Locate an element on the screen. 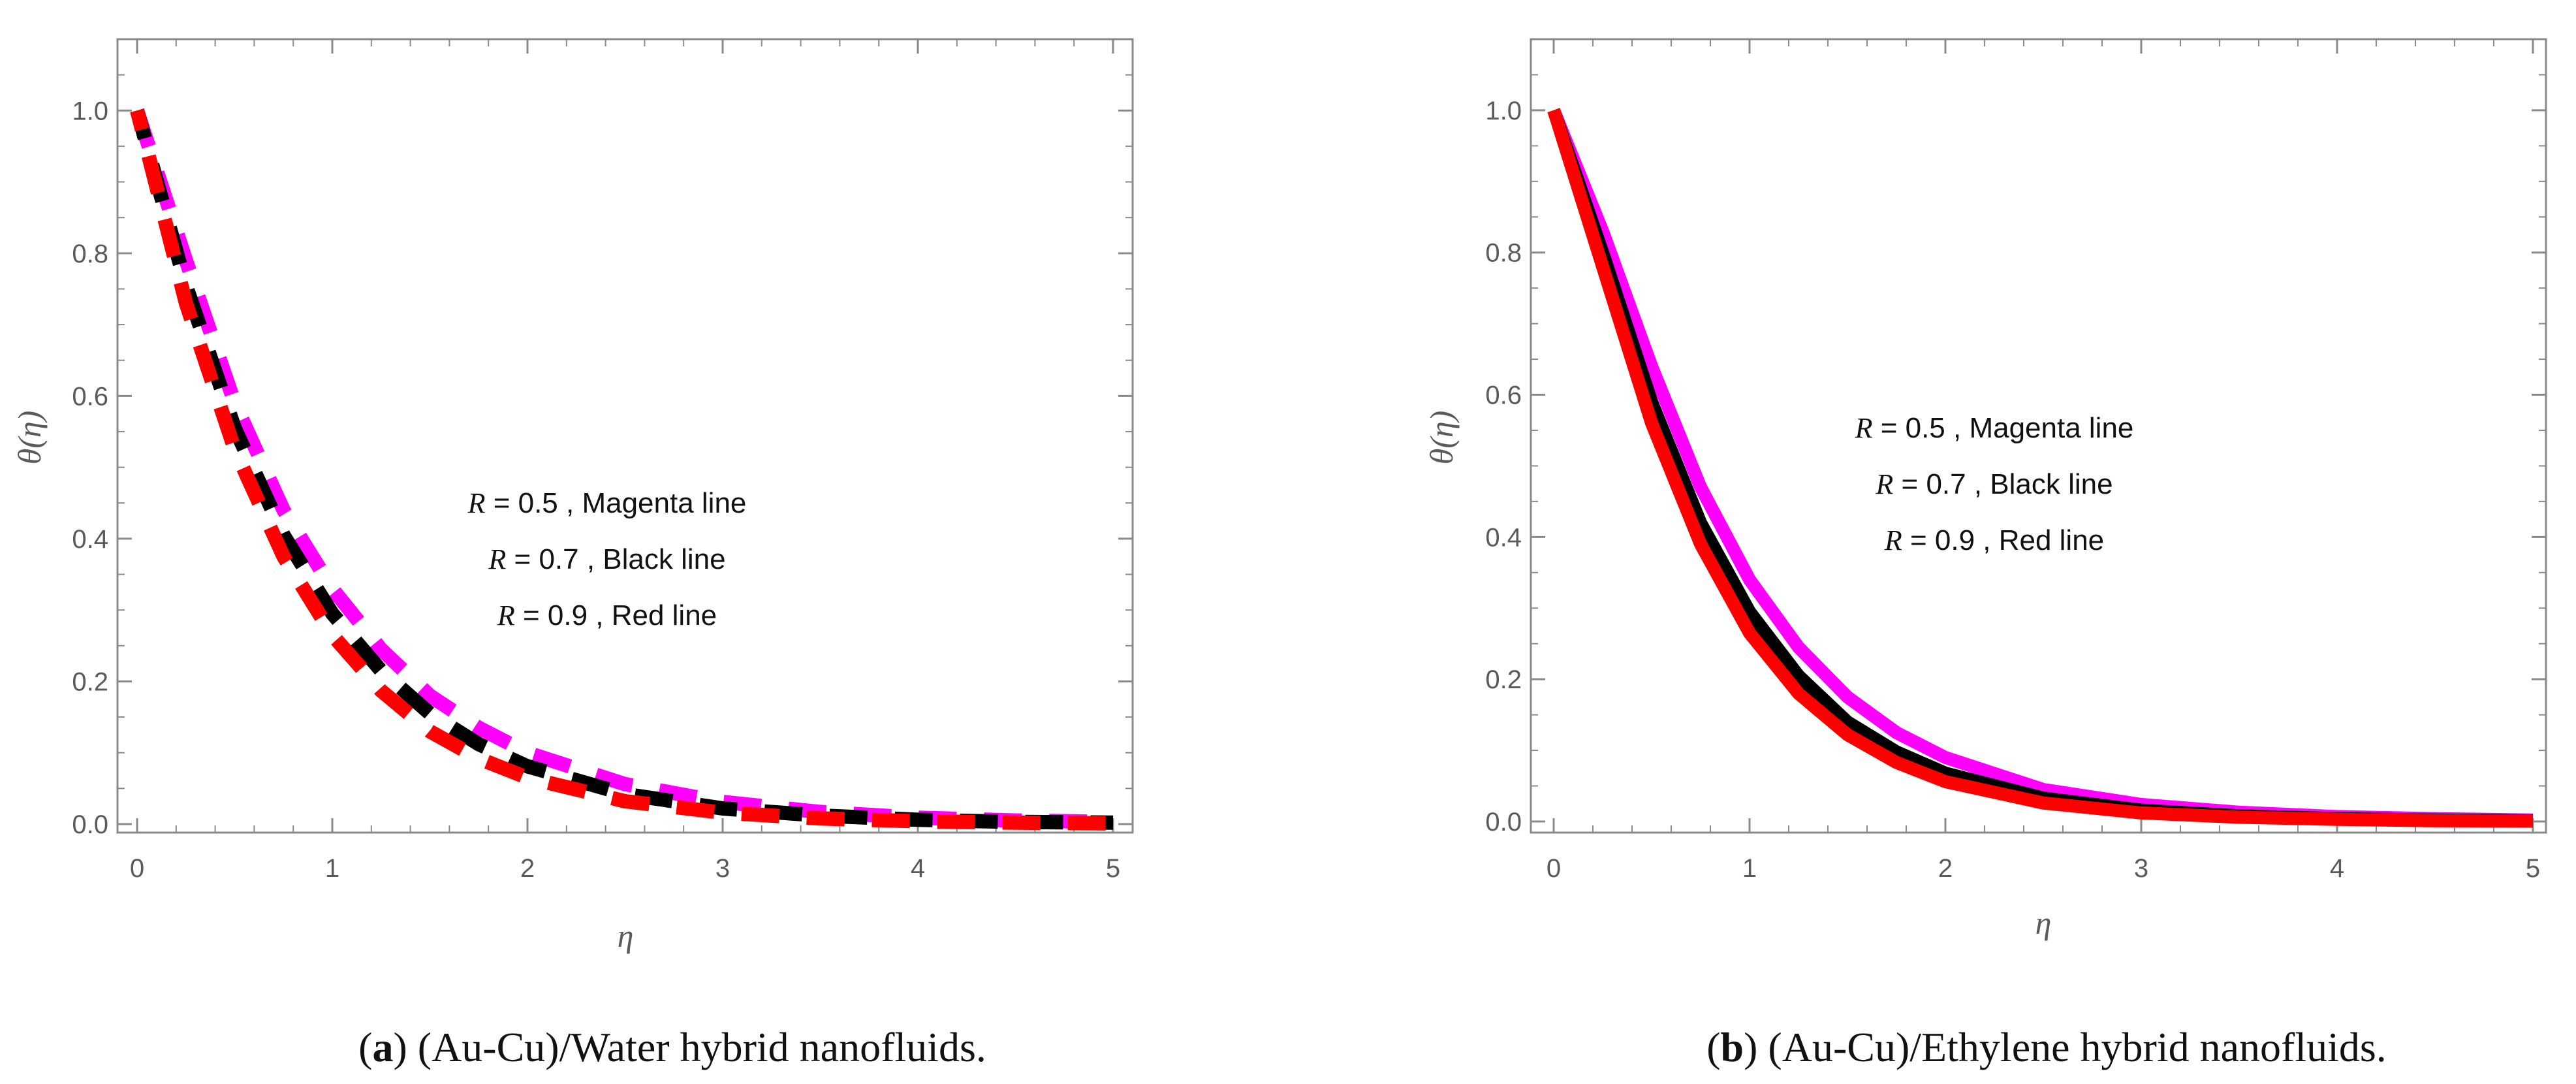 The image size is (2576, 1084). caption-letter: a is located at coordinates (382, 1047).